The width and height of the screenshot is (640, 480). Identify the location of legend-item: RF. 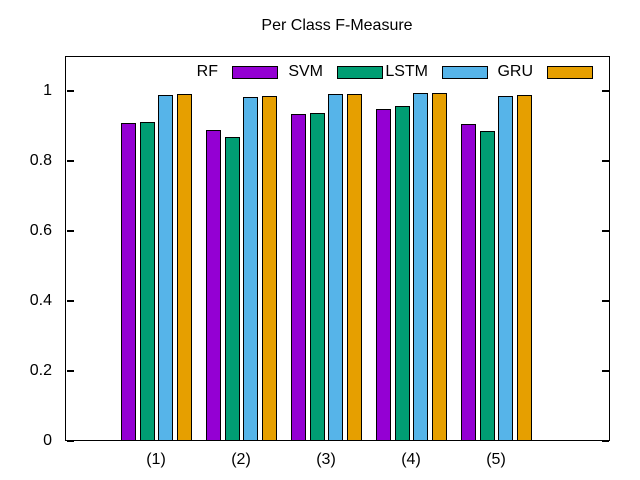
(225, 72).